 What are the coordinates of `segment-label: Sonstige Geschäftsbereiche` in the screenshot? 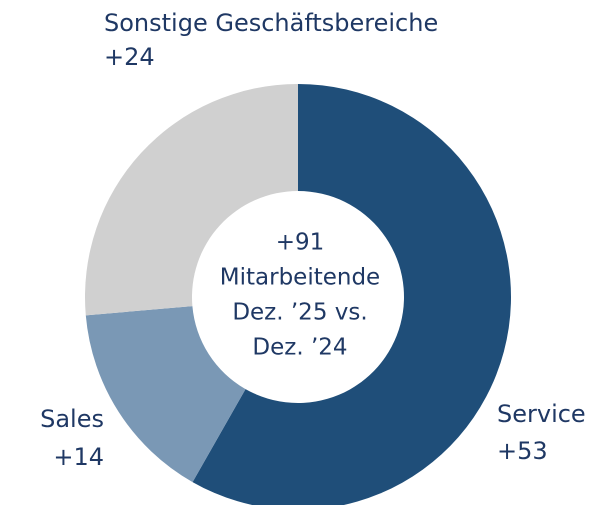 It's located at (271, 23).